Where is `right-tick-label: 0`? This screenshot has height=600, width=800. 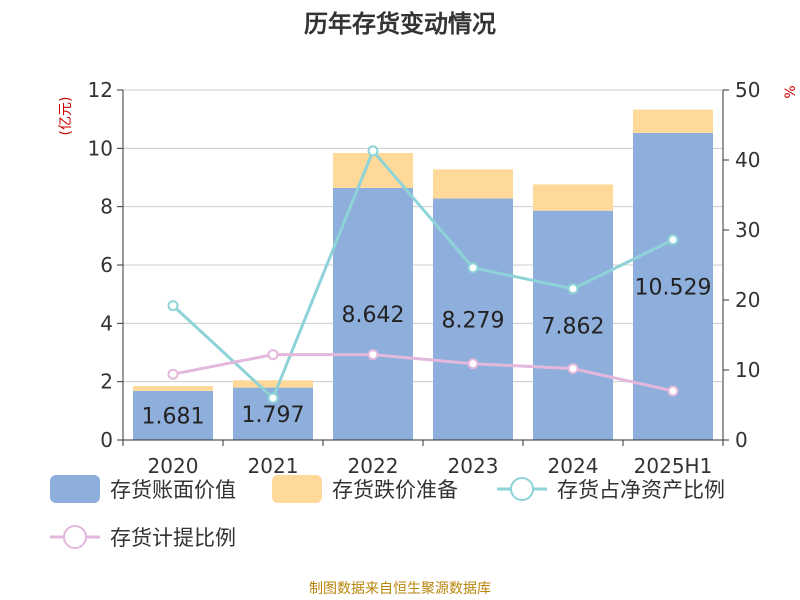
right-tick-label: 0 is located at coordinates (741, 440).